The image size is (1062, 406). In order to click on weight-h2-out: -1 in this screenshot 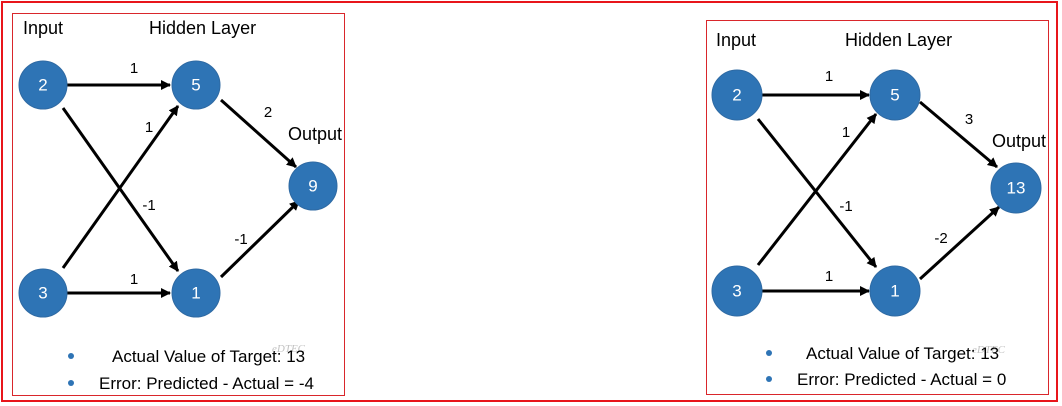, I will do `click(240, 239)`.